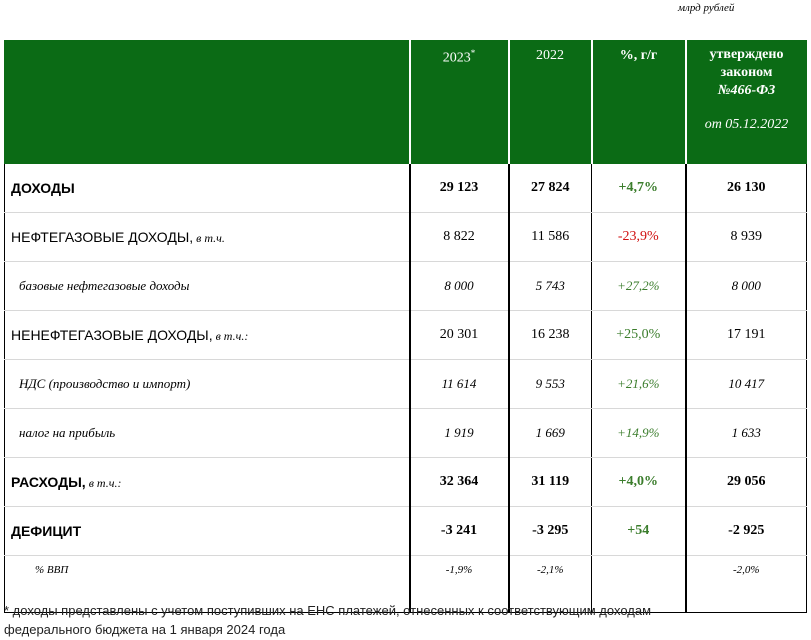 This screenshot has height=640, width=811. Describe the element at coordinates (550, 584) in the screenshot. I see `cell-2022: -2,1%` at that location.